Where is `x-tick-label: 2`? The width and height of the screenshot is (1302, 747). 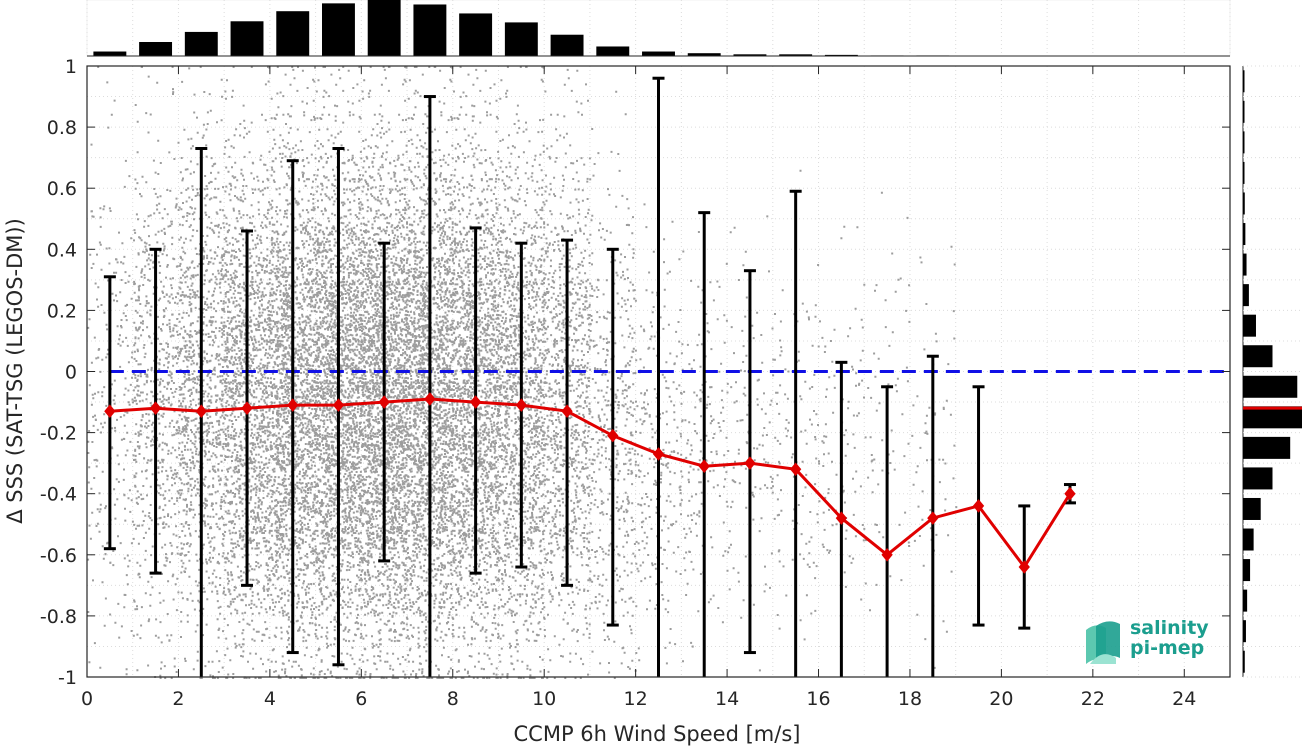
x-tick-label: 2 is located at coordinates (178, 699).